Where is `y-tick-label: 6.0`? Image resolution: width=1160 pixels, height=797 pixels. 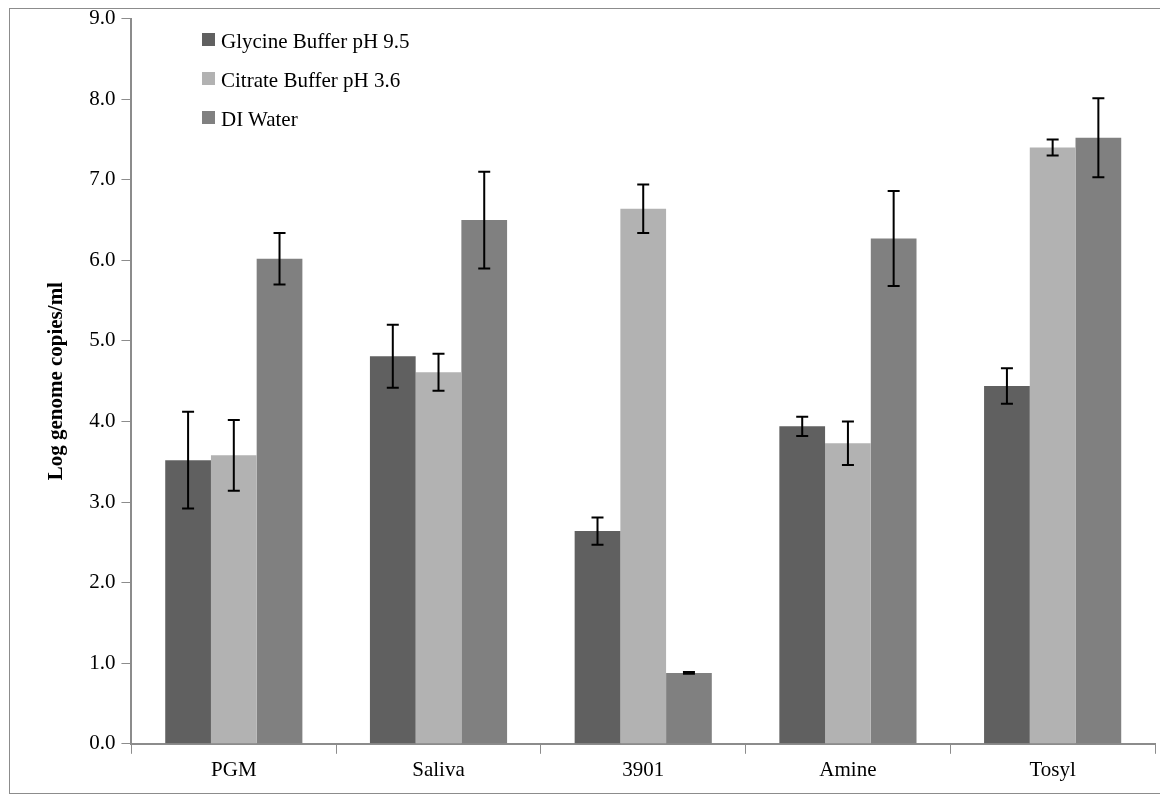
y-tick-label: 6.0 is located at coordinates (102, 258).